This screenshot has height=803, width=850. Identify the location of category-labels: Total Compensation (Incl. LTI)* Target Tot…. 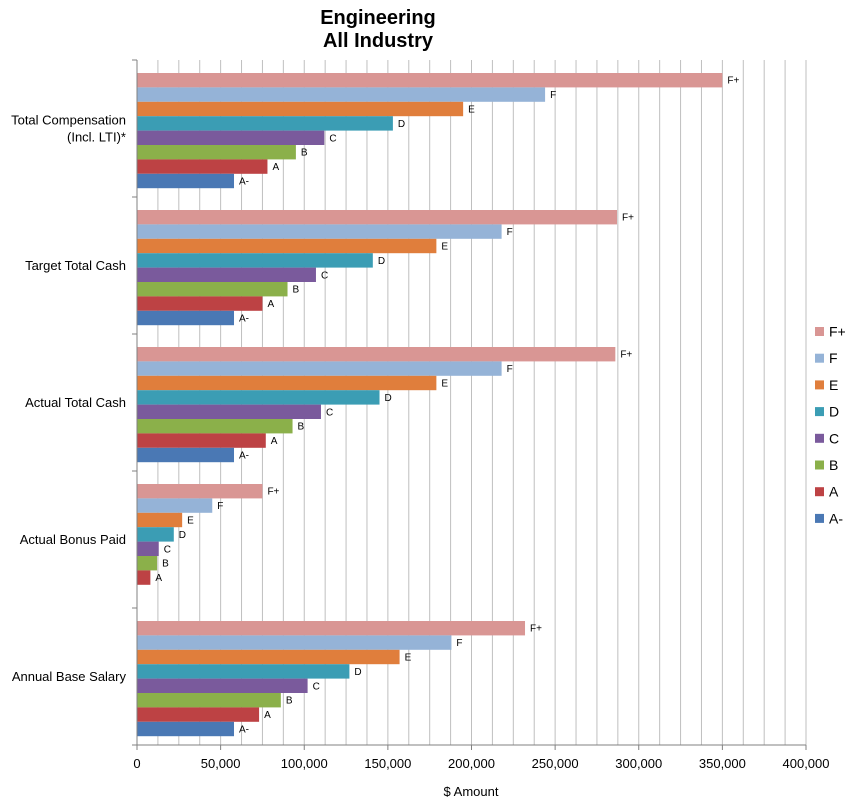
(68, 399).